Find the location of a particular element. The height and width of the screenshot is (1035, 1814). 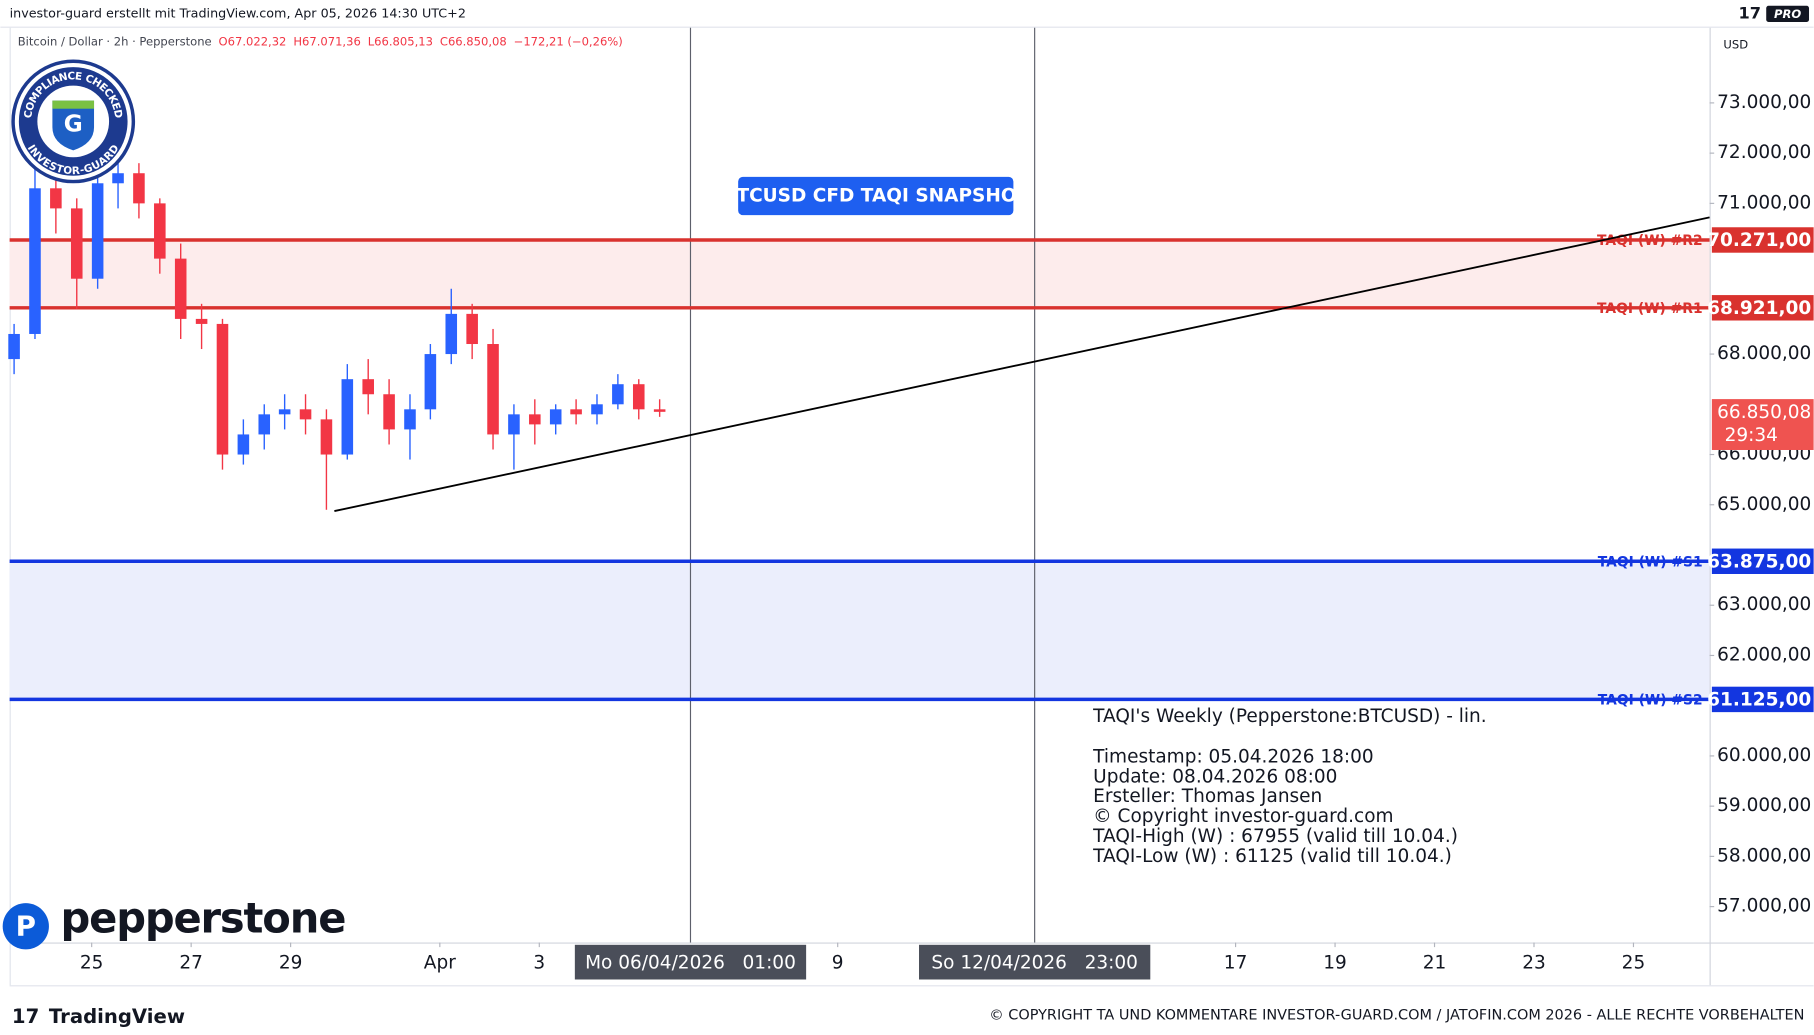

legend-close: C66.850,08 is located at coordinates (473, 41).